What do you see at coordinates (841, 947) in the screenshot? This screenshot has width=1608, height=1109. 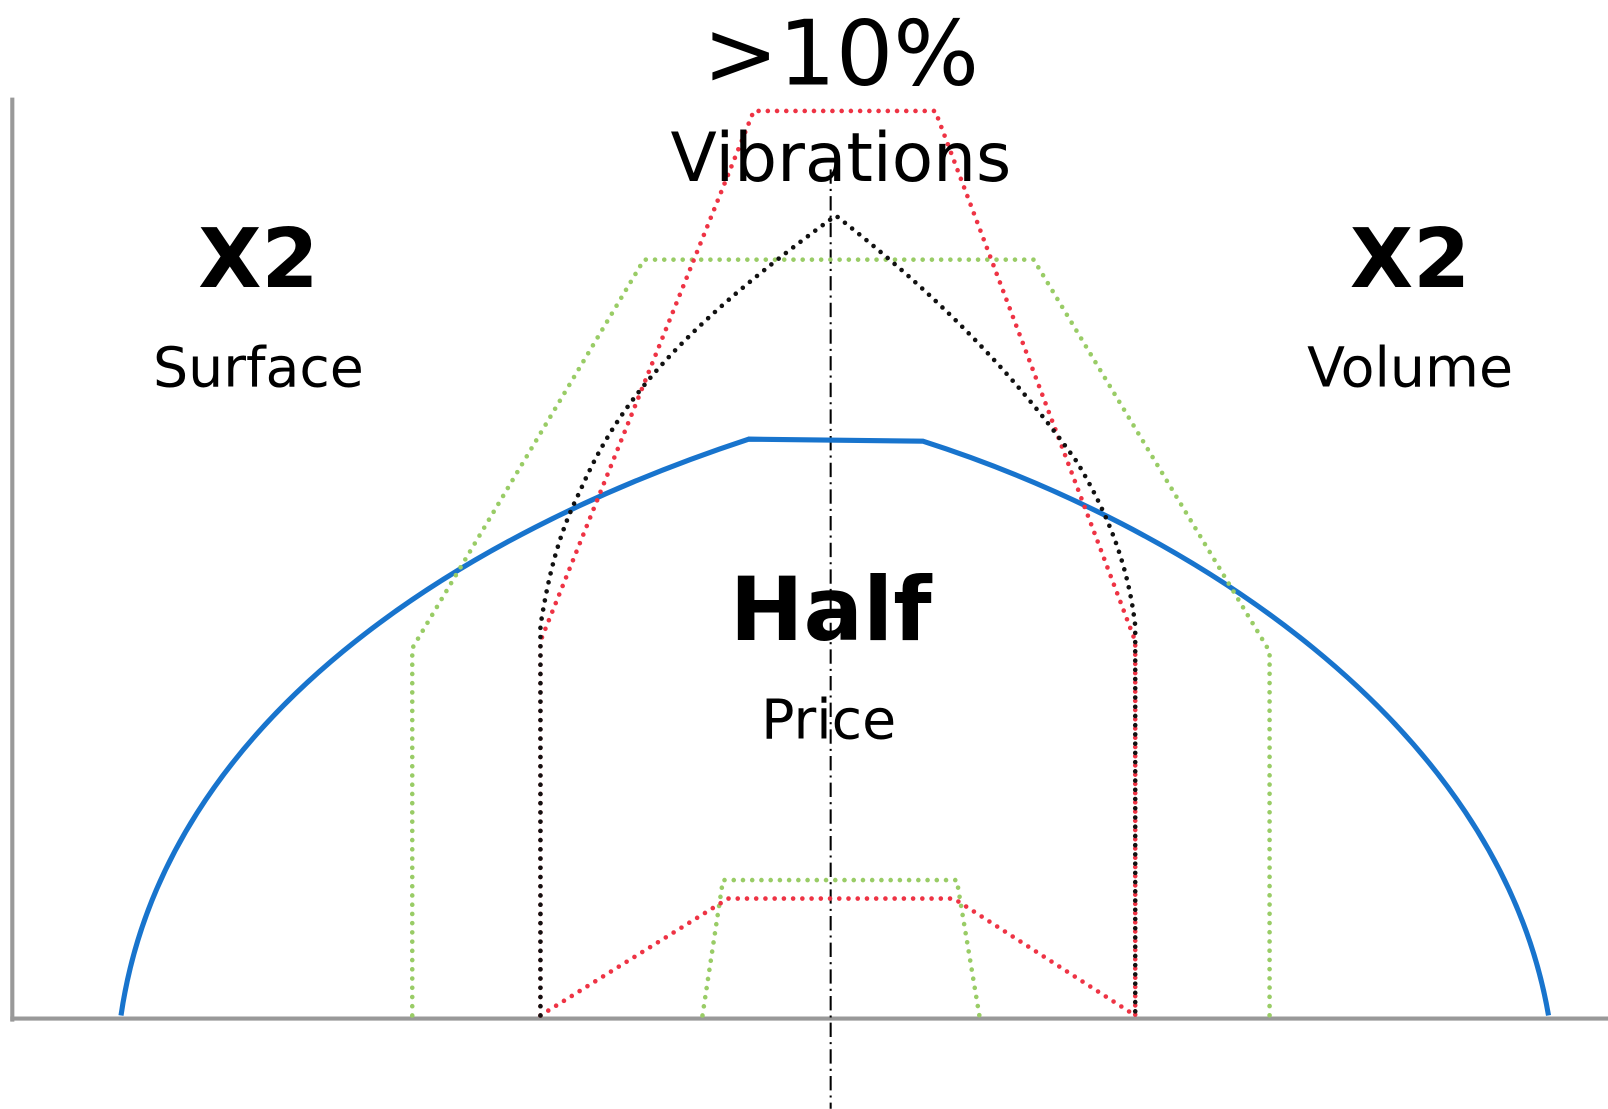 I see `green-inner` at bounding box center [841, 947].